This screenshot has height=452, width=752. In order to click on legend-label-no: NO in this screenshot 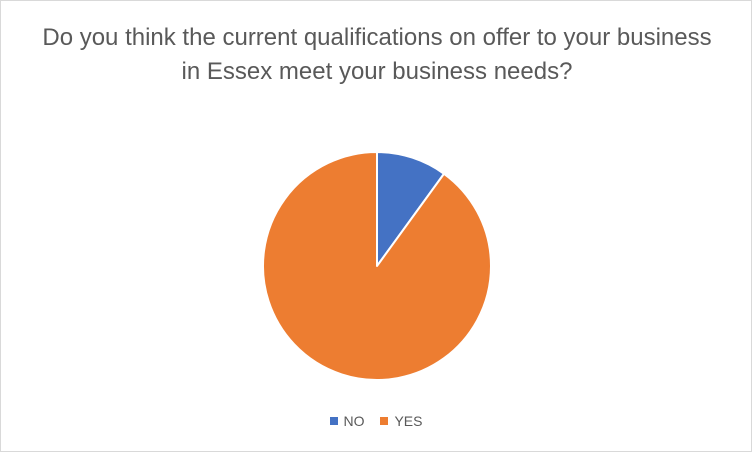, I will do `click(354, 421)`.